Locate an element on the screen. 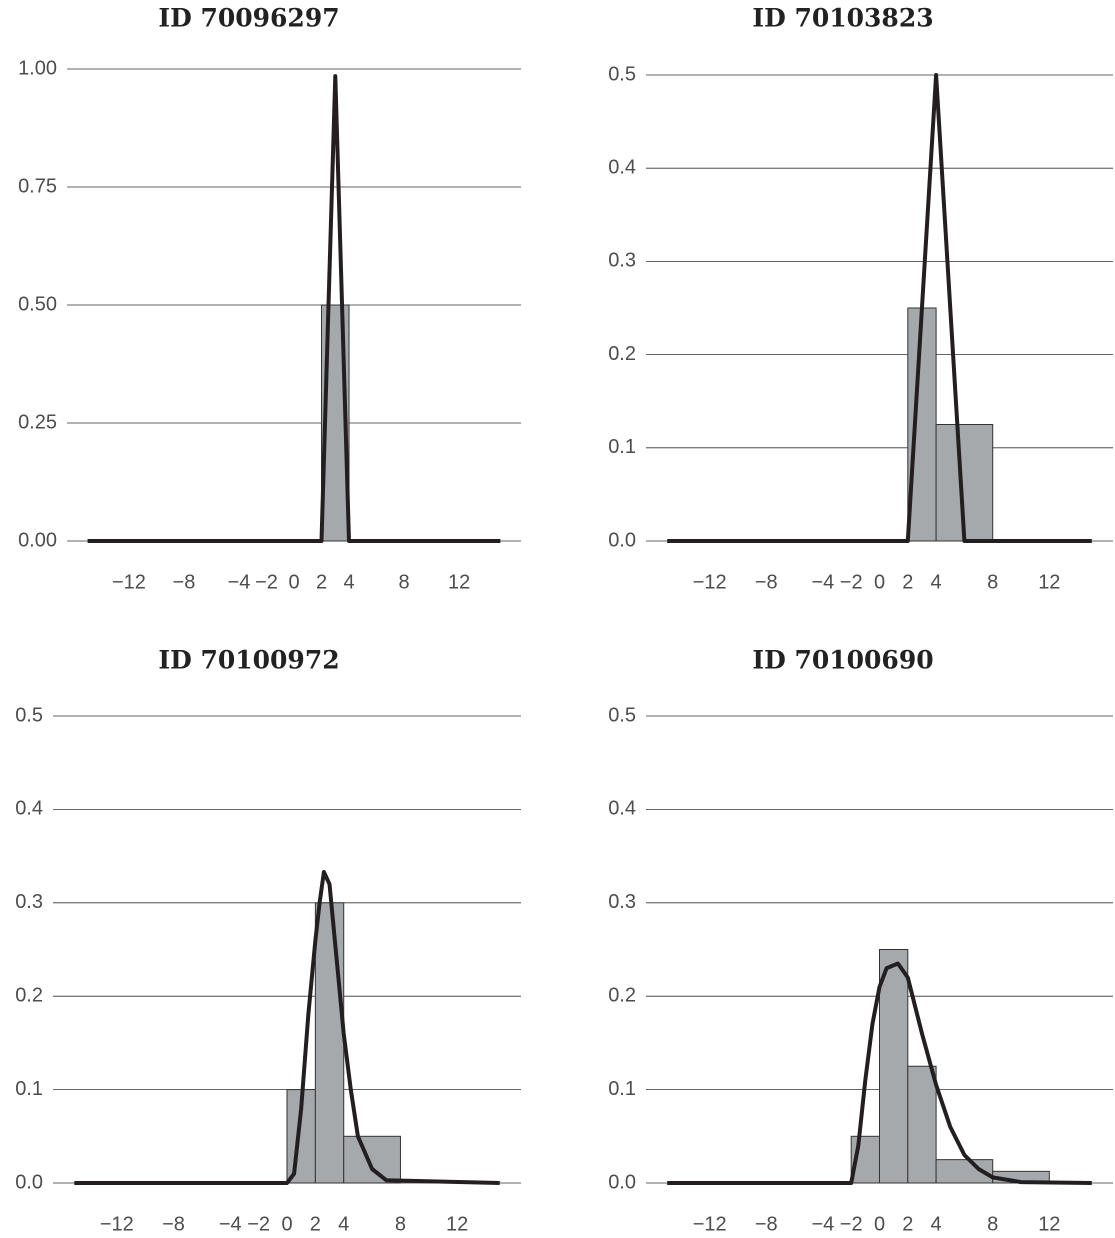 This screenshot has height=1238, width=1115. y-tick-label: 1.00 is located at coordinates (37, 68).